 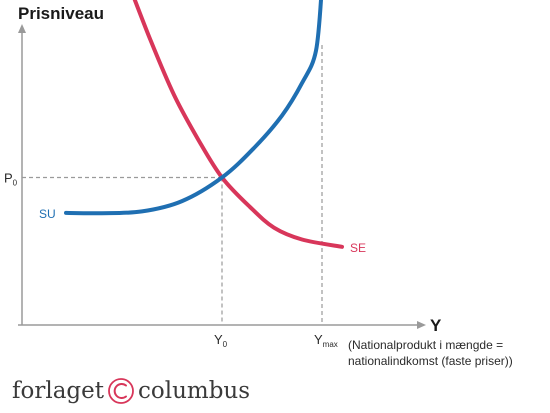 What do you see at coordinates (121, 391) in the screenshot?
I see `copyright-c-icon` at bounding box center [121, 391].